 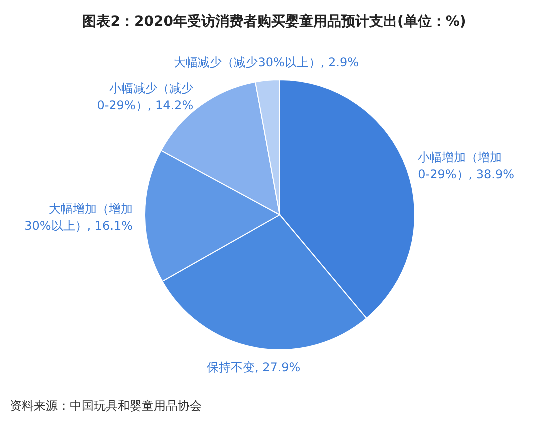 I want to click on chart-title: 图表2：2020年受访消费者购买婴童用品预计支出(单位：%), so click(x=274, y=21).